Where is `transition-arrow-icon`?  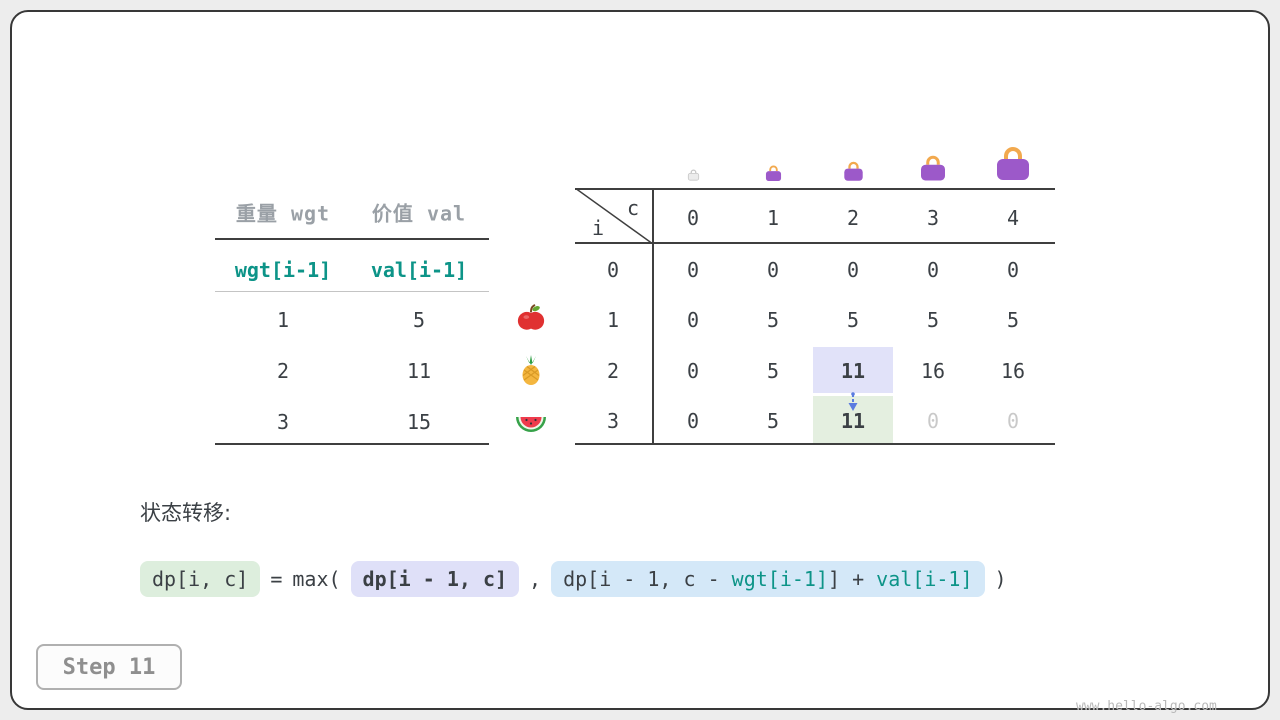
transition-arrow-icon is located at coordinates (853, 401).